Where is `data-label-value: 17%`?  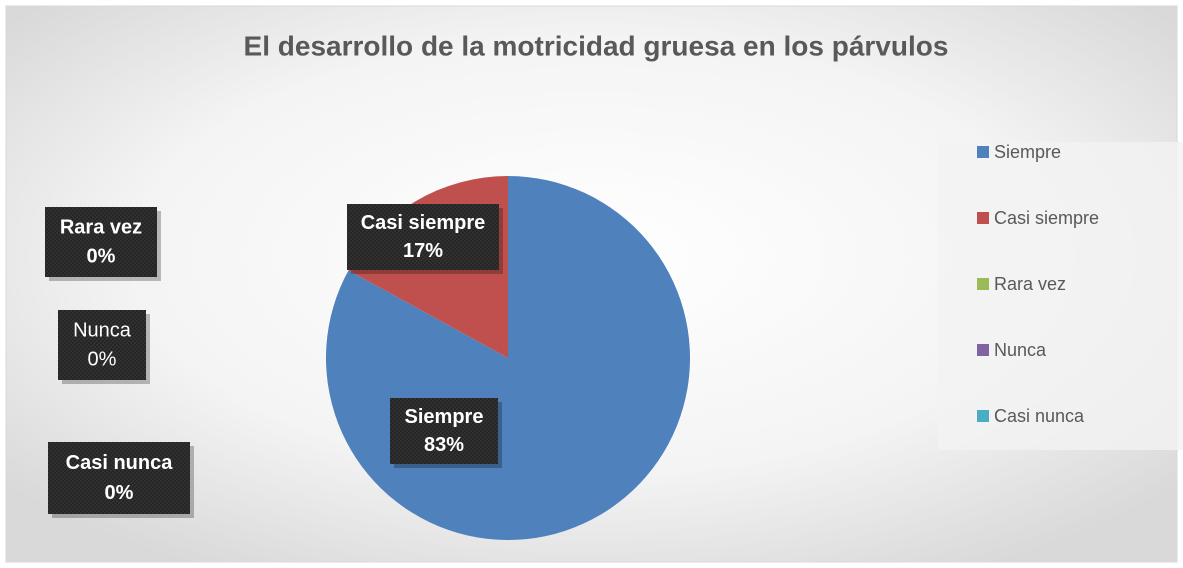 data-label-value: 17% is located at coordinates (423, 251).